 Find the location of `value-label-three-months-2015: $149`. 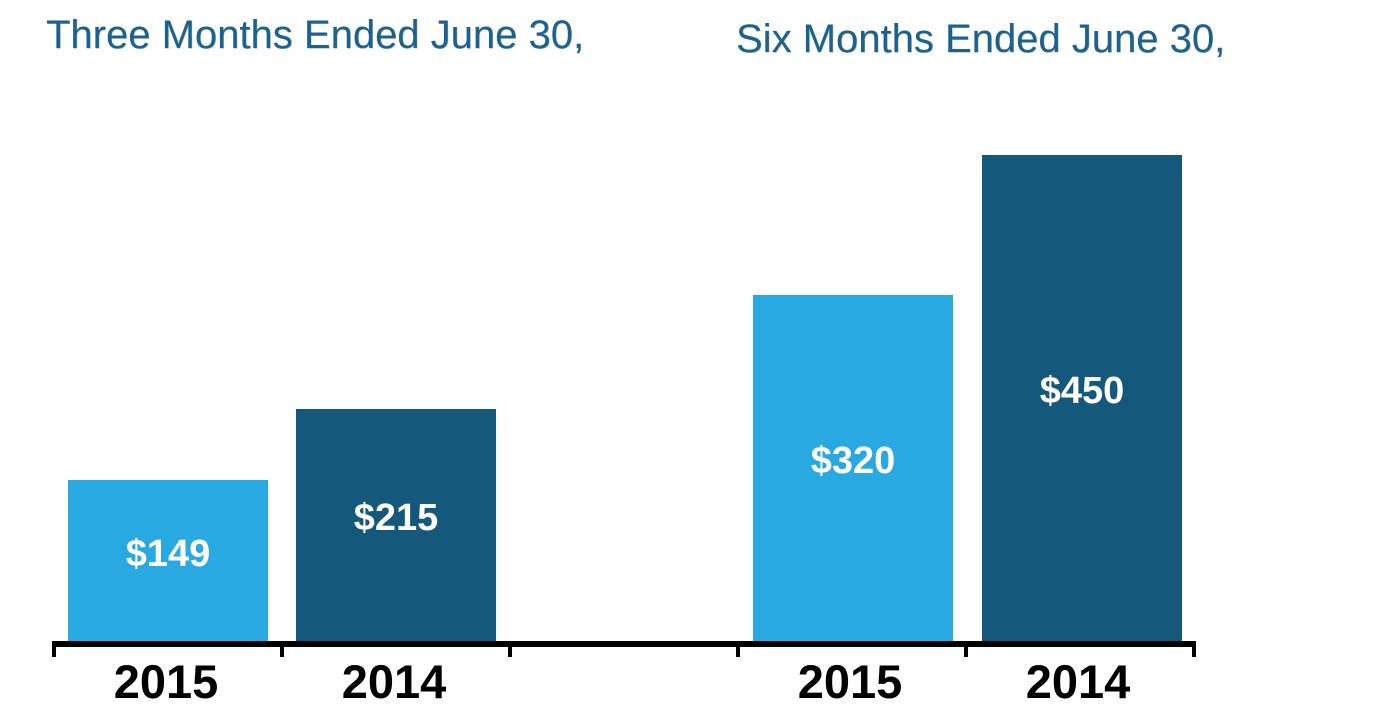

value-label-three-months-2015: $149 is located at coordinates (168, 553).